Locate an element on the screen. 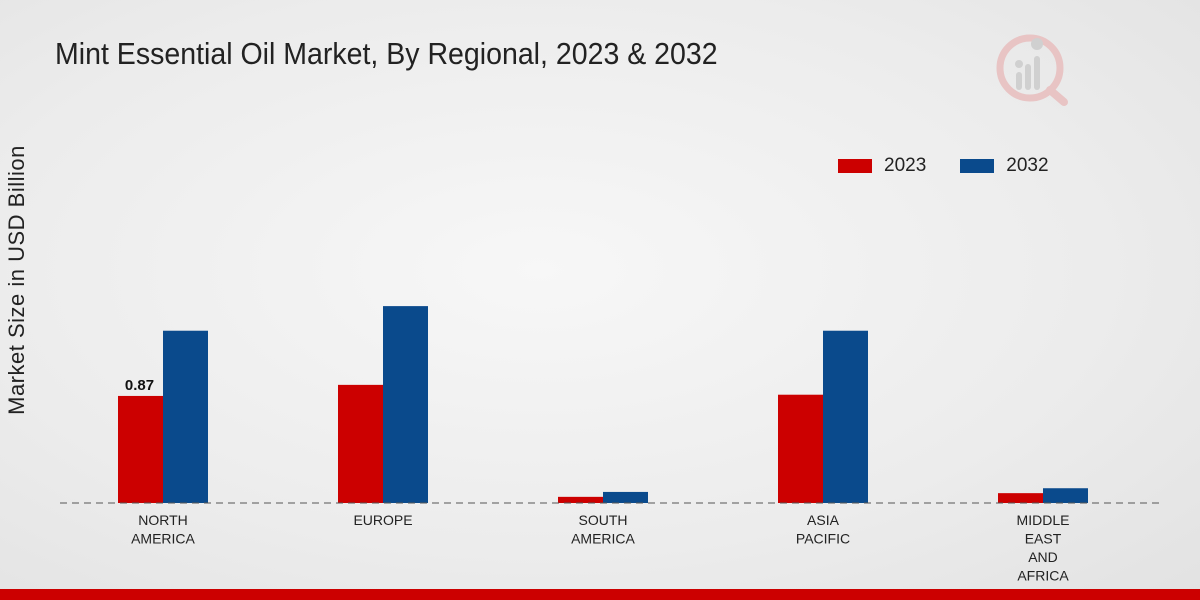 Image resolution: width=1200 pixels, height=600 pixels. x-tick-label-1: EUROPE is located at coordinates (382, 520).